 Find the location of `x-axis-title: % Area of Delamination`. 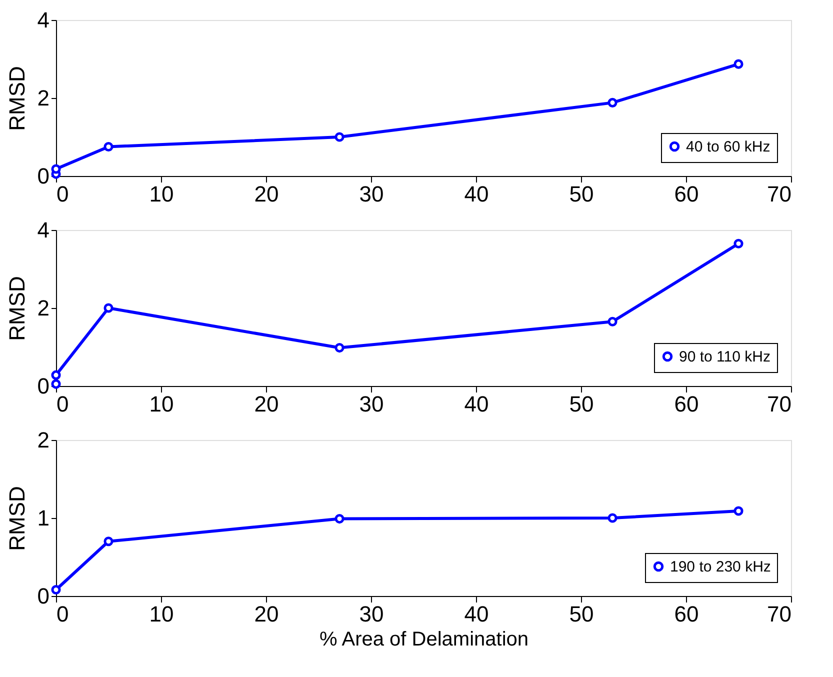

x-axis-title: % Area of Delamination is located at coordinates (424, 639).